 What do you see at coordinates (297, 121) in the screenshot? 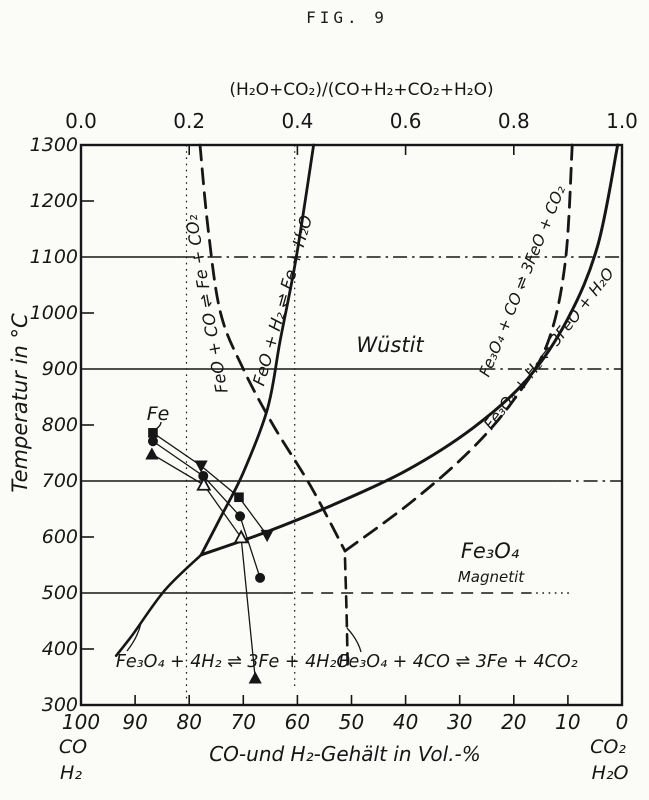
I see `top-axis-tick-label: 0.4` at bounding box center [297, 121].